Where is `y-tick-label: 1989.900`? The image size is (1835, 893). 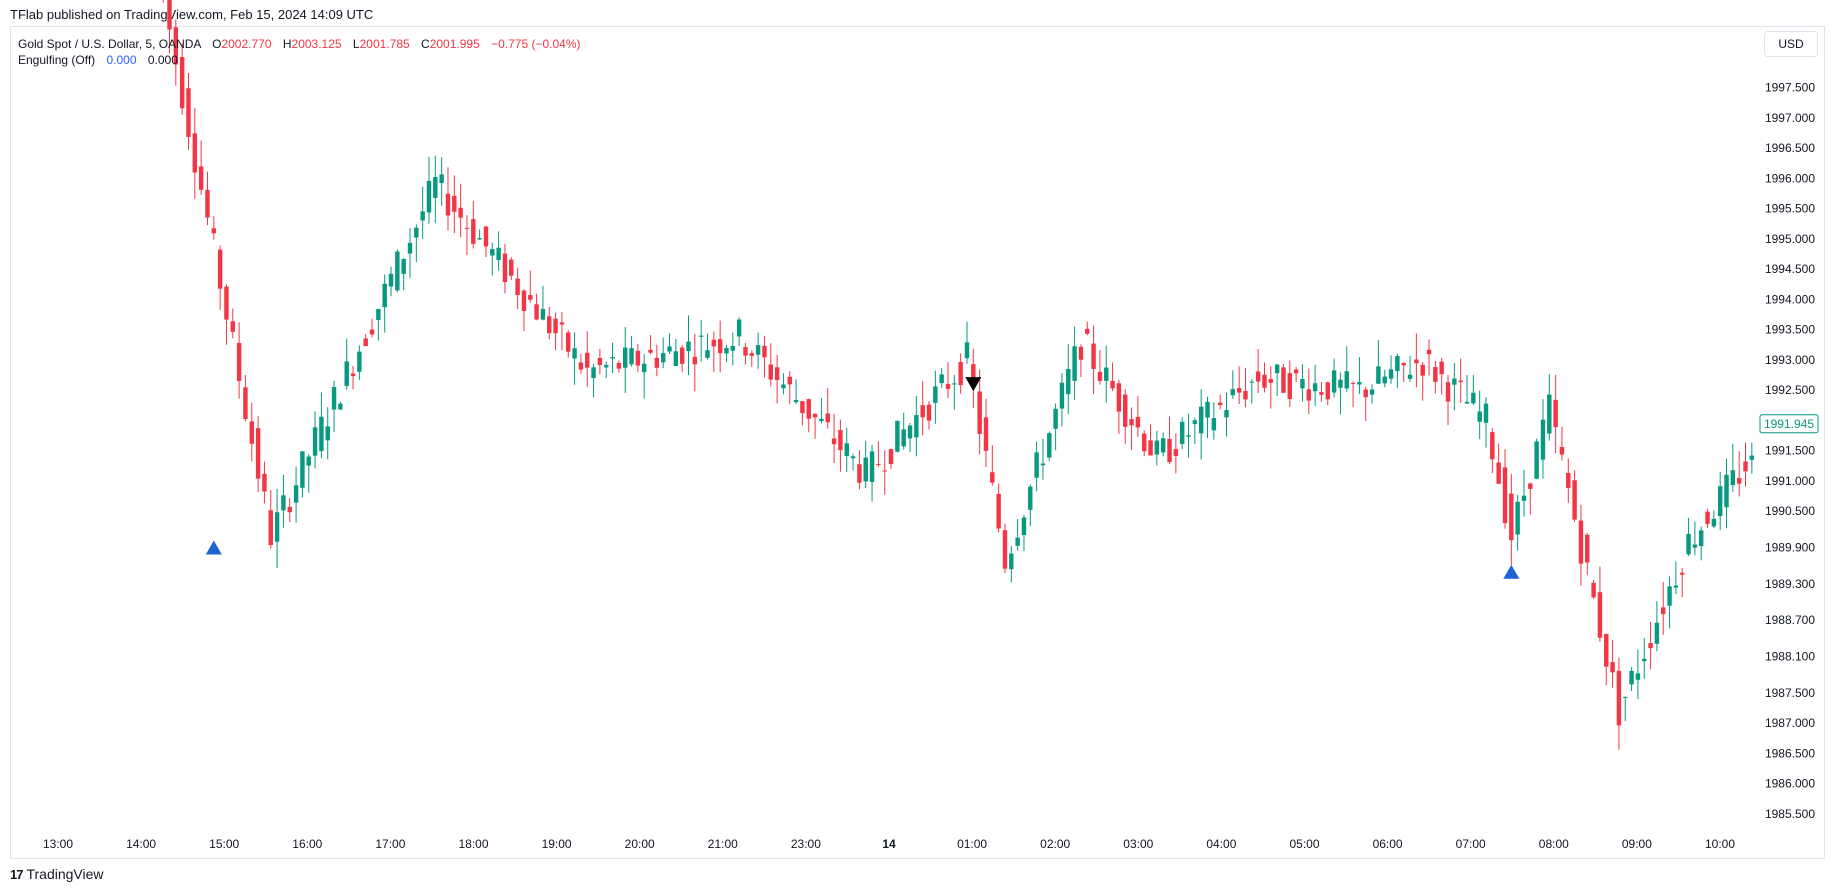
y-tick-label: 1989.900 is located at coordinates (1790, 548).